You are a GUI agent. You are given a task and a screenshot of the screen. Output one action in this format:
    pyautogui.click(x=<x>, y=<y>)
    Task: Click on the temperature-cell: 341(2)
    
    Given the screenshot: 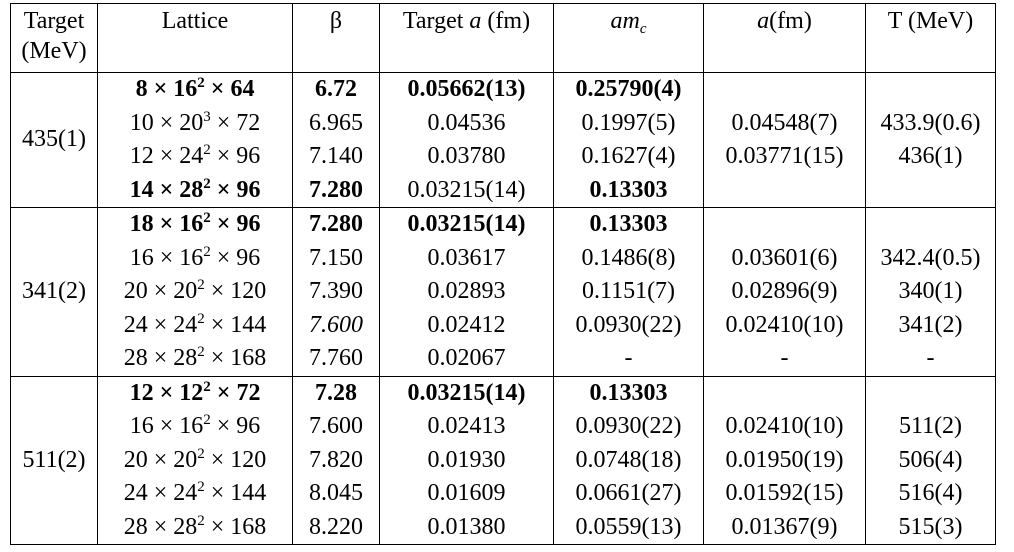 What is the action you would take?
    pyautogui.click(x=930, y=325)
    